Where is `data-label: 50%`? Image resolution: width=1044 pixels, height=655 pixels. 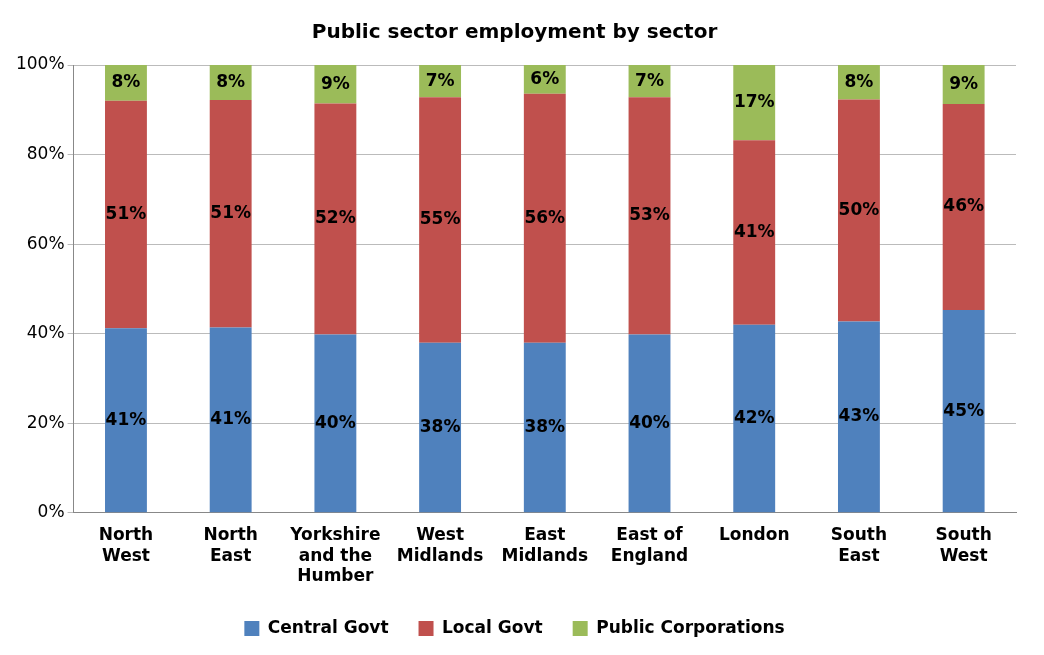
data-label: 50% is located at coordinates (859, 208).